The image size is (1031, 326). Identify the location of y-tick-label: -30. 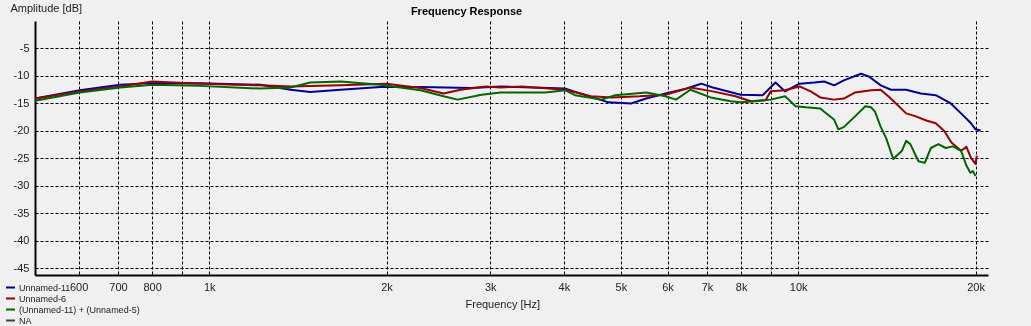
(21, 185).